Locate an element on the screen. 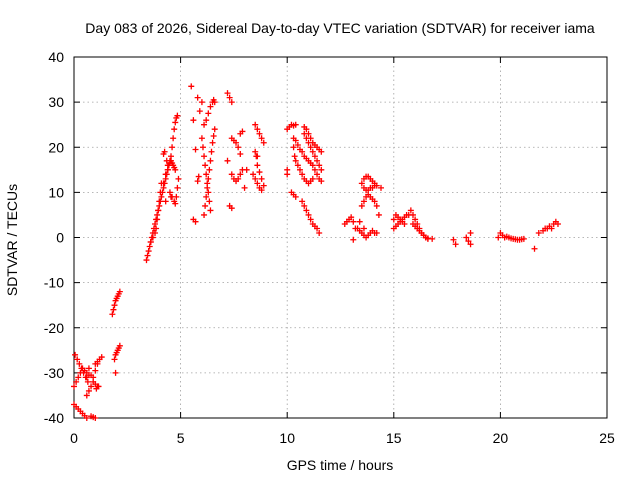 The image size is (640, 480). x-tick-label: 0 is located at coordinates (74, 438).